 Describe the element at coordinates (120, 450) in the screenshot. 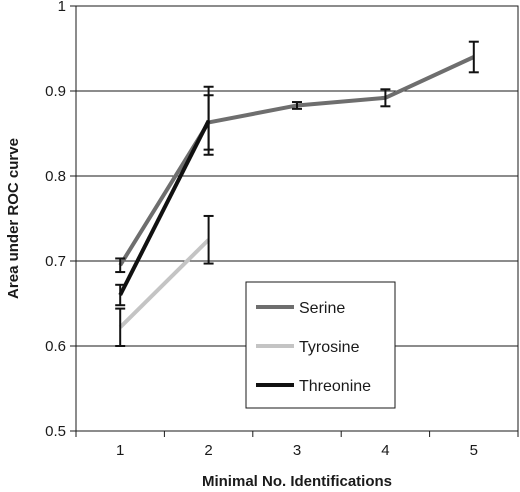

I see `x-tick-label: 1` at that location.